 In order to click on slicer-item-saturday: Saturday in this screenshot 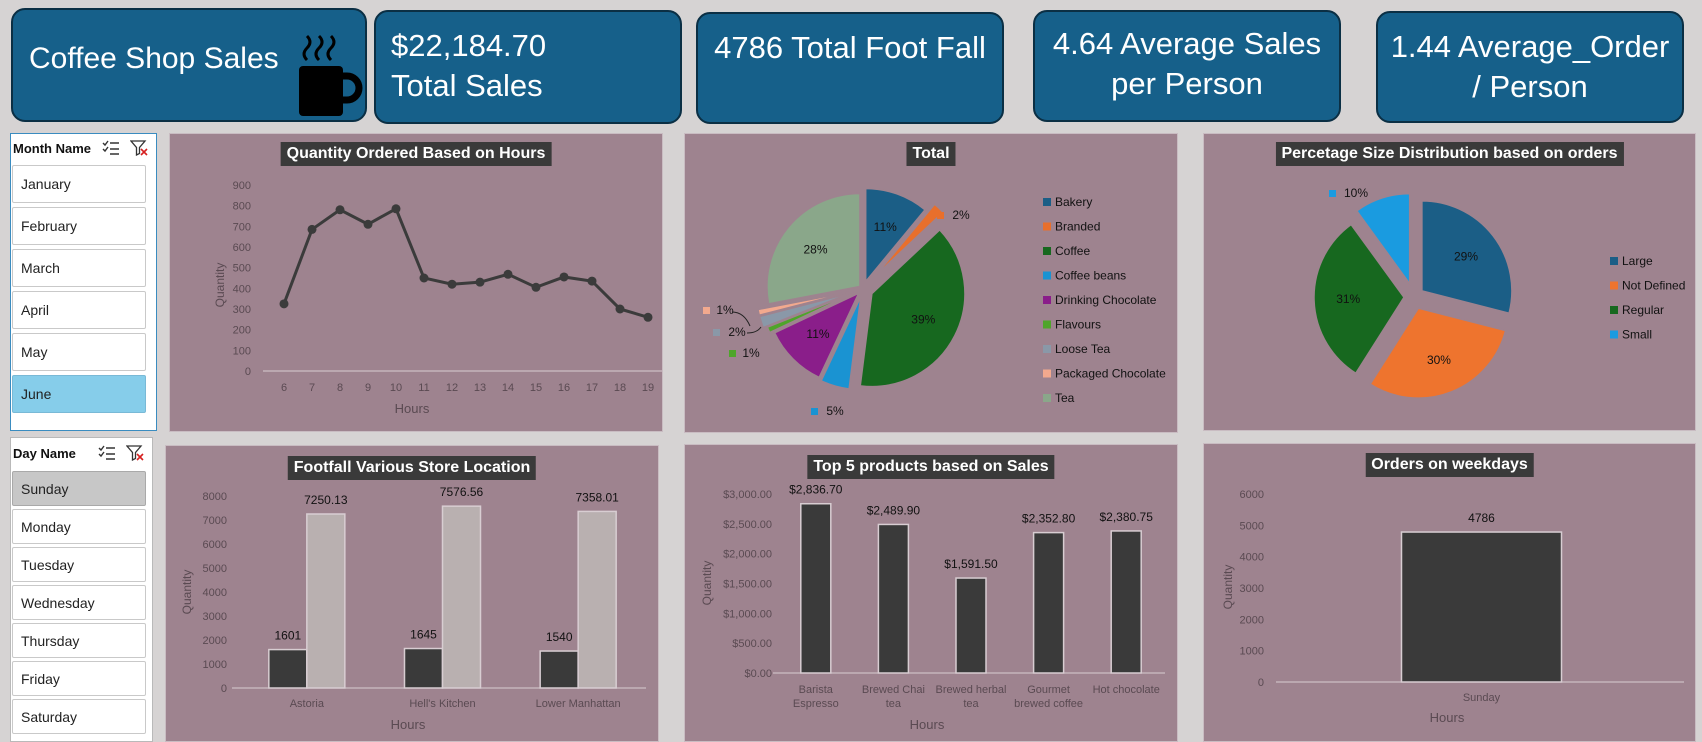, I will do `click(79, 716)`.